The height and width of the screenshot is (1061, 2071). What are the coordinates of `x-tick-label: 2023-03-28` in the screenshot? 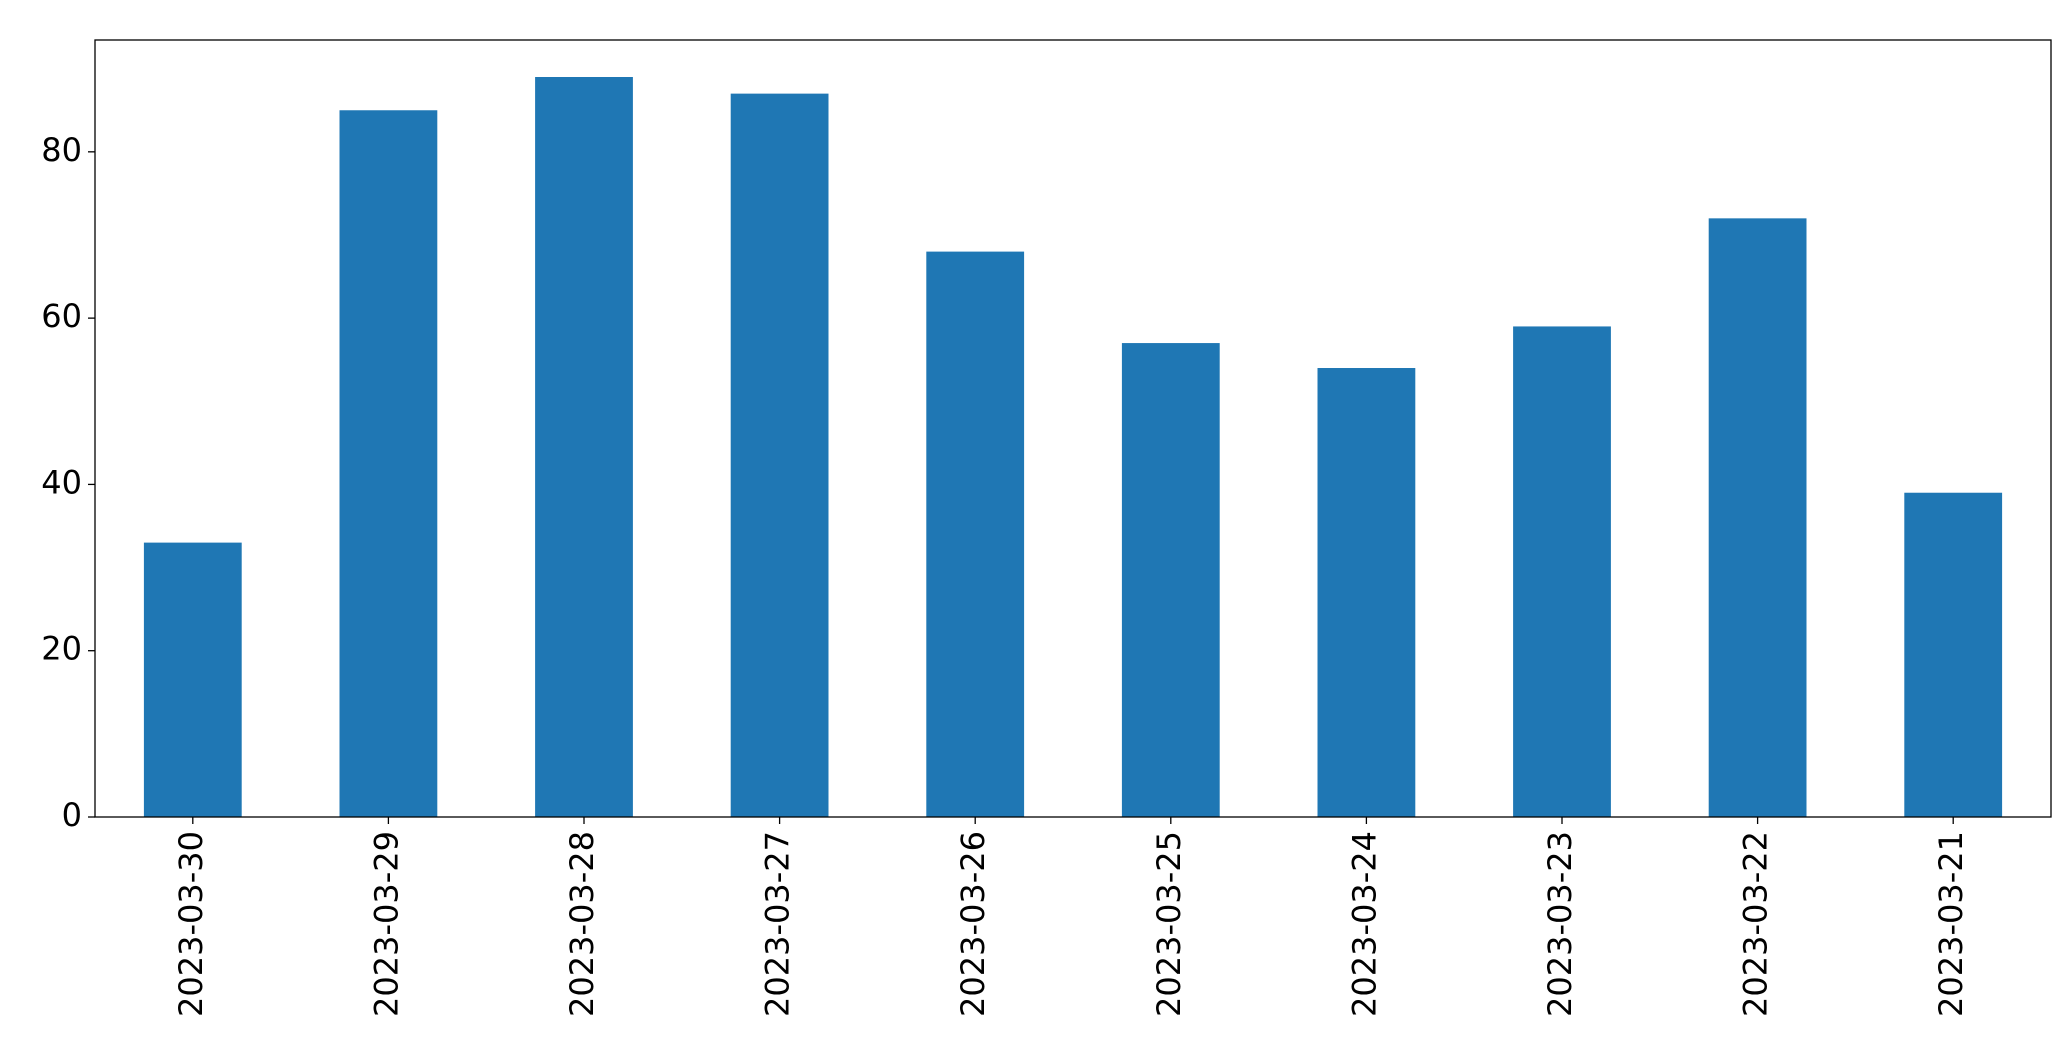 It's located at (582, 924).